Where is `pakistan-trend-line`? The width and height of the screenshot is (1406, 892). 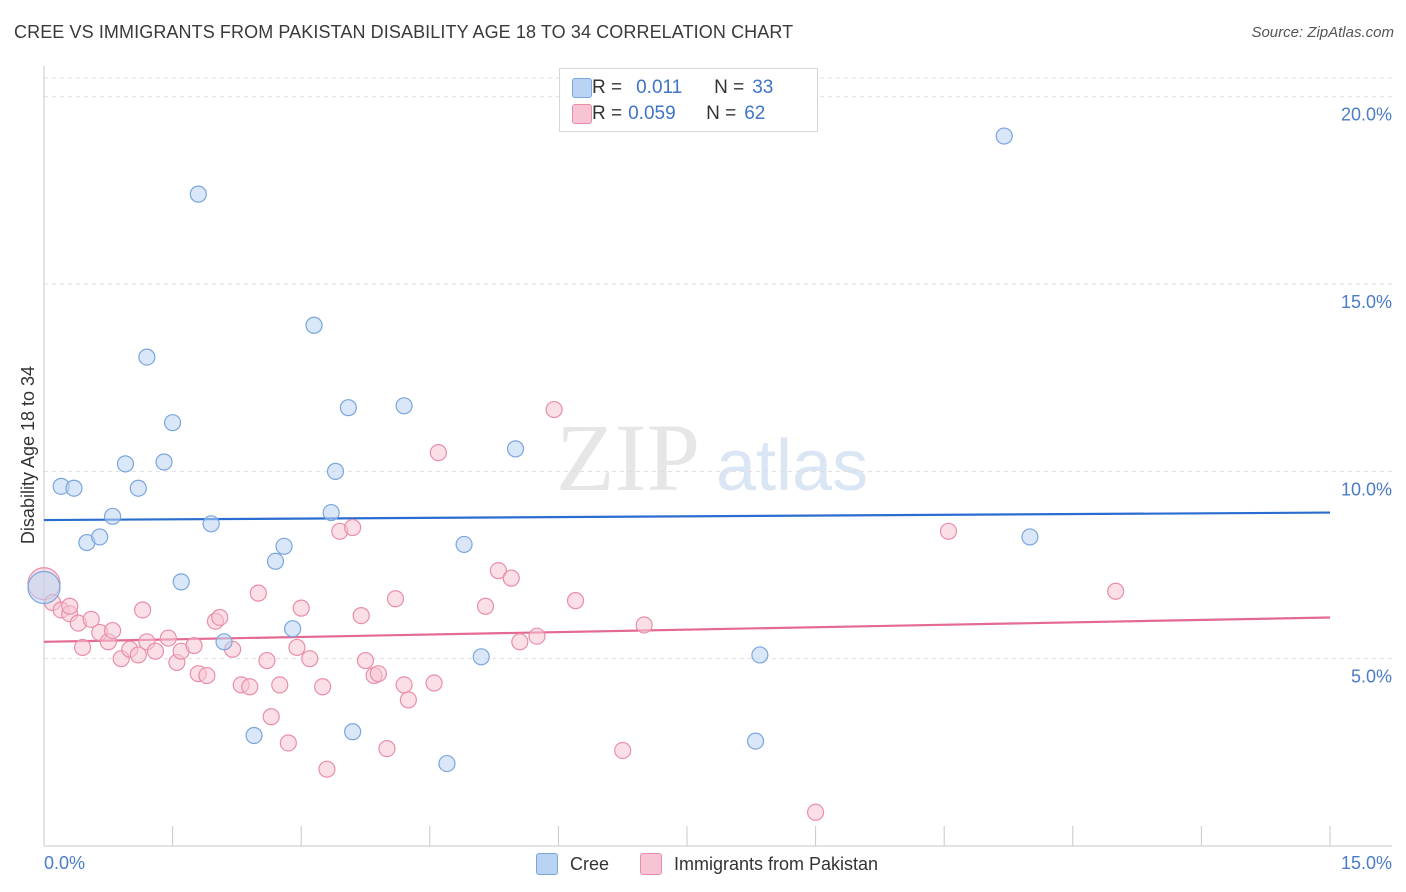
pakistan-trend-line is located at coordinates (687, 629).